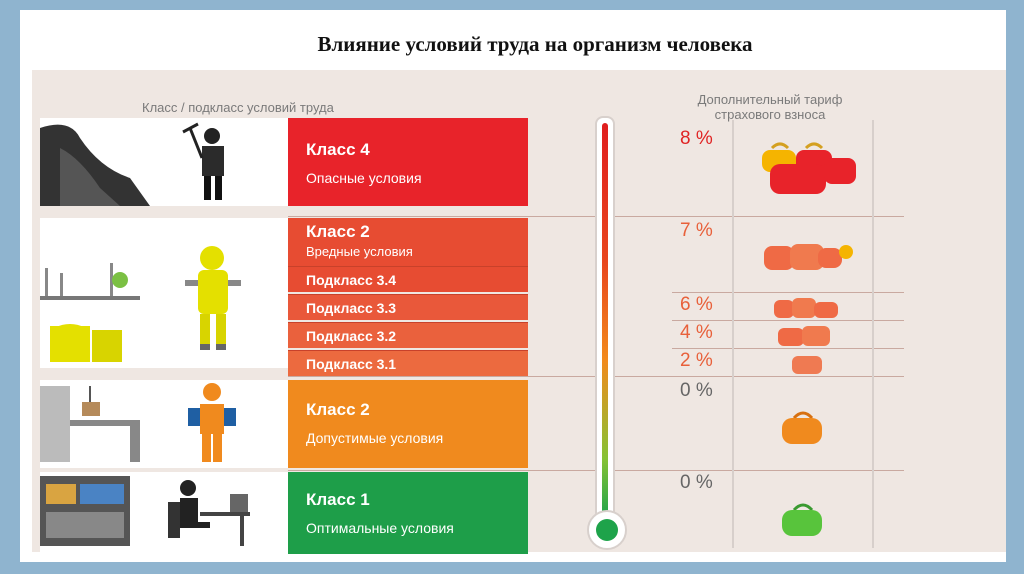 This screenshot has height=574, width=1024. What do you see at coordinates (696, 332) in the screenshot?
I see `tariff-subclass-3-2: 4 %` at bounding box center [696, 332].